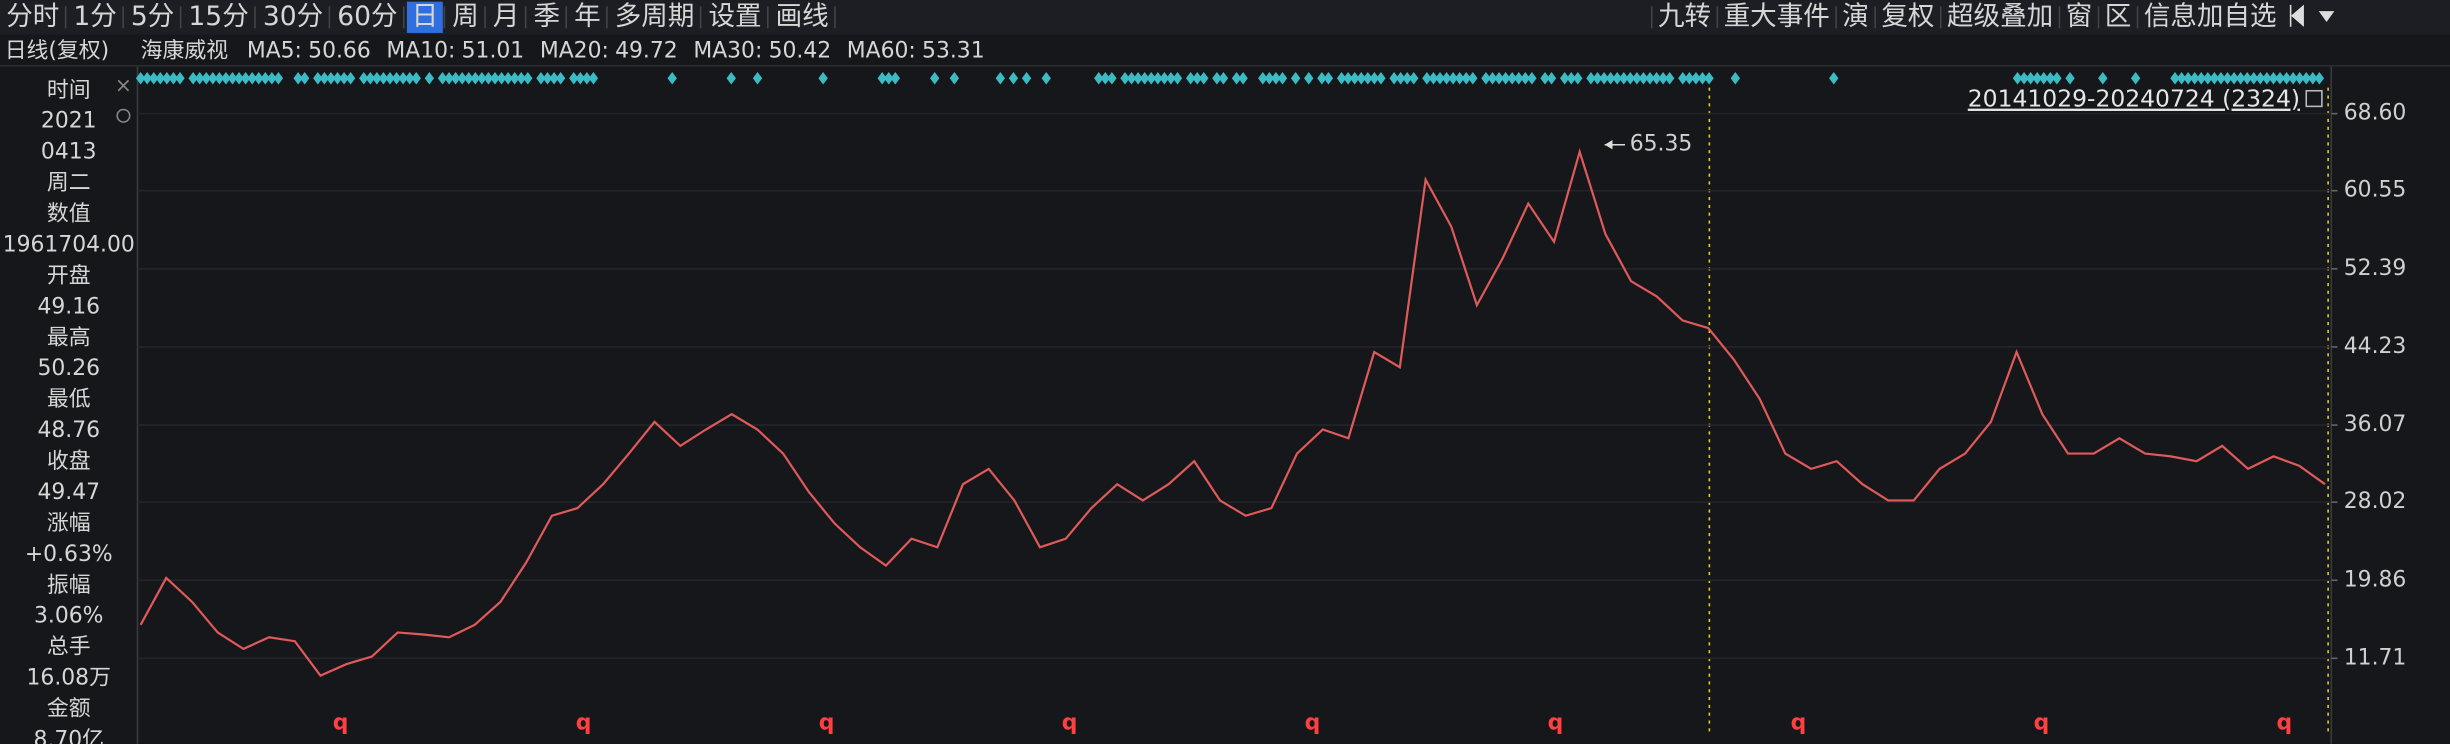  Describe the element at coordinates (1777, 16) in the screenshot. I see `tool-button: 重大事件` at that location.